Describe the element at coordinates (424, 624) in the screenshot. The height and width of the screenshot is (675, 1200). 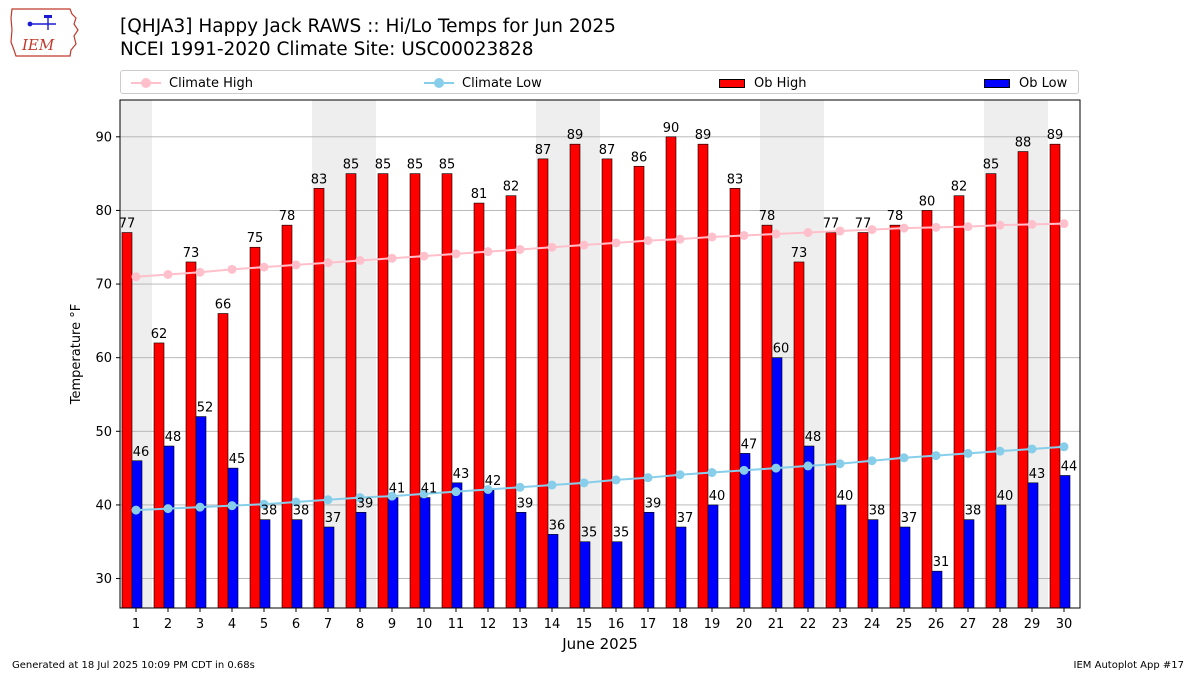
I see `x-tick-label: 10` at that location.